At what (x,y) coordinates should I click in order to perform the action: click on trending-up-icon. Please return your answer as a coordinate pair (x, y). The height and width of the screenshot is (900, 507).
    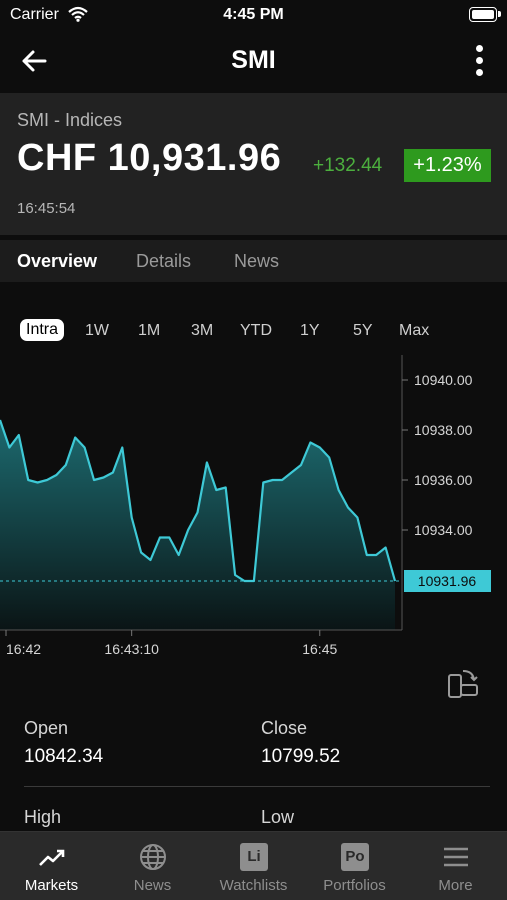
    Looking at the image, I should click on (52, 857).